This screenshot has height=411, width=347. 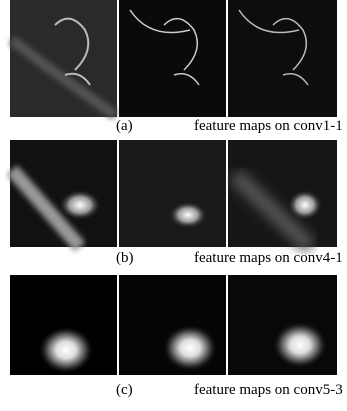 What do you see at coordinates (125, 258) in the screenshot?
I see `panel-label: (b)` at bounding box center [125, 258].